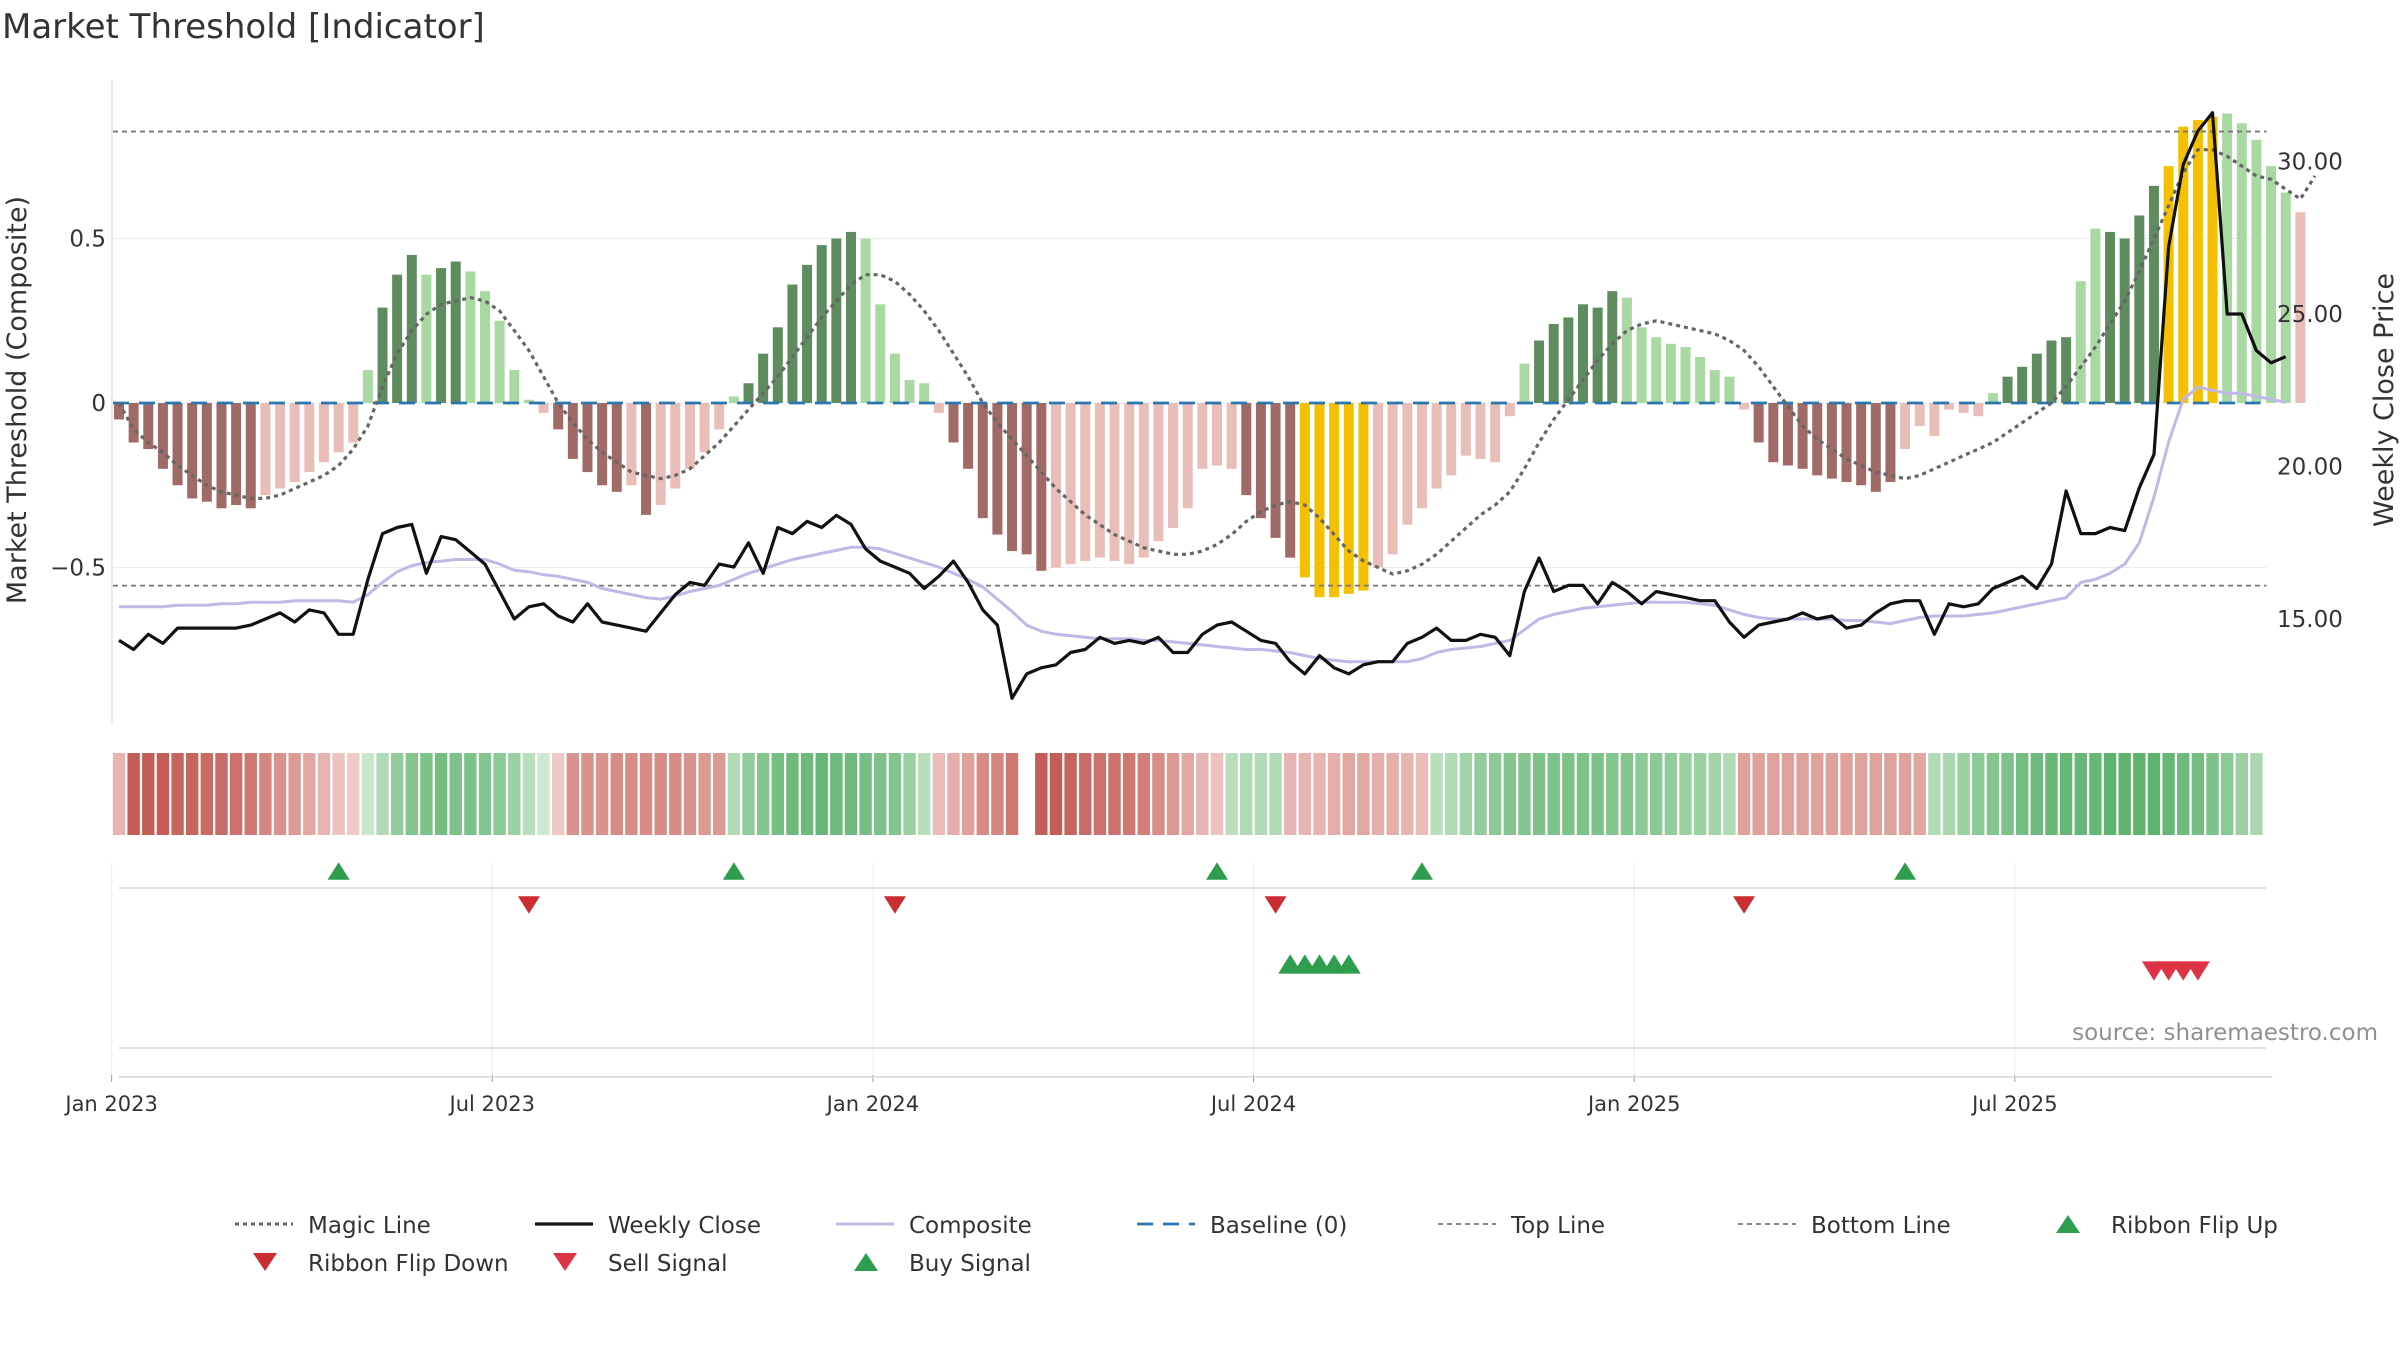 This screenshot has width=2400, height=1350. Describe the element at coordinates (2384, 400) in the screenshot. I see `y-right-axis-label: Weekly Close Price` at that location.